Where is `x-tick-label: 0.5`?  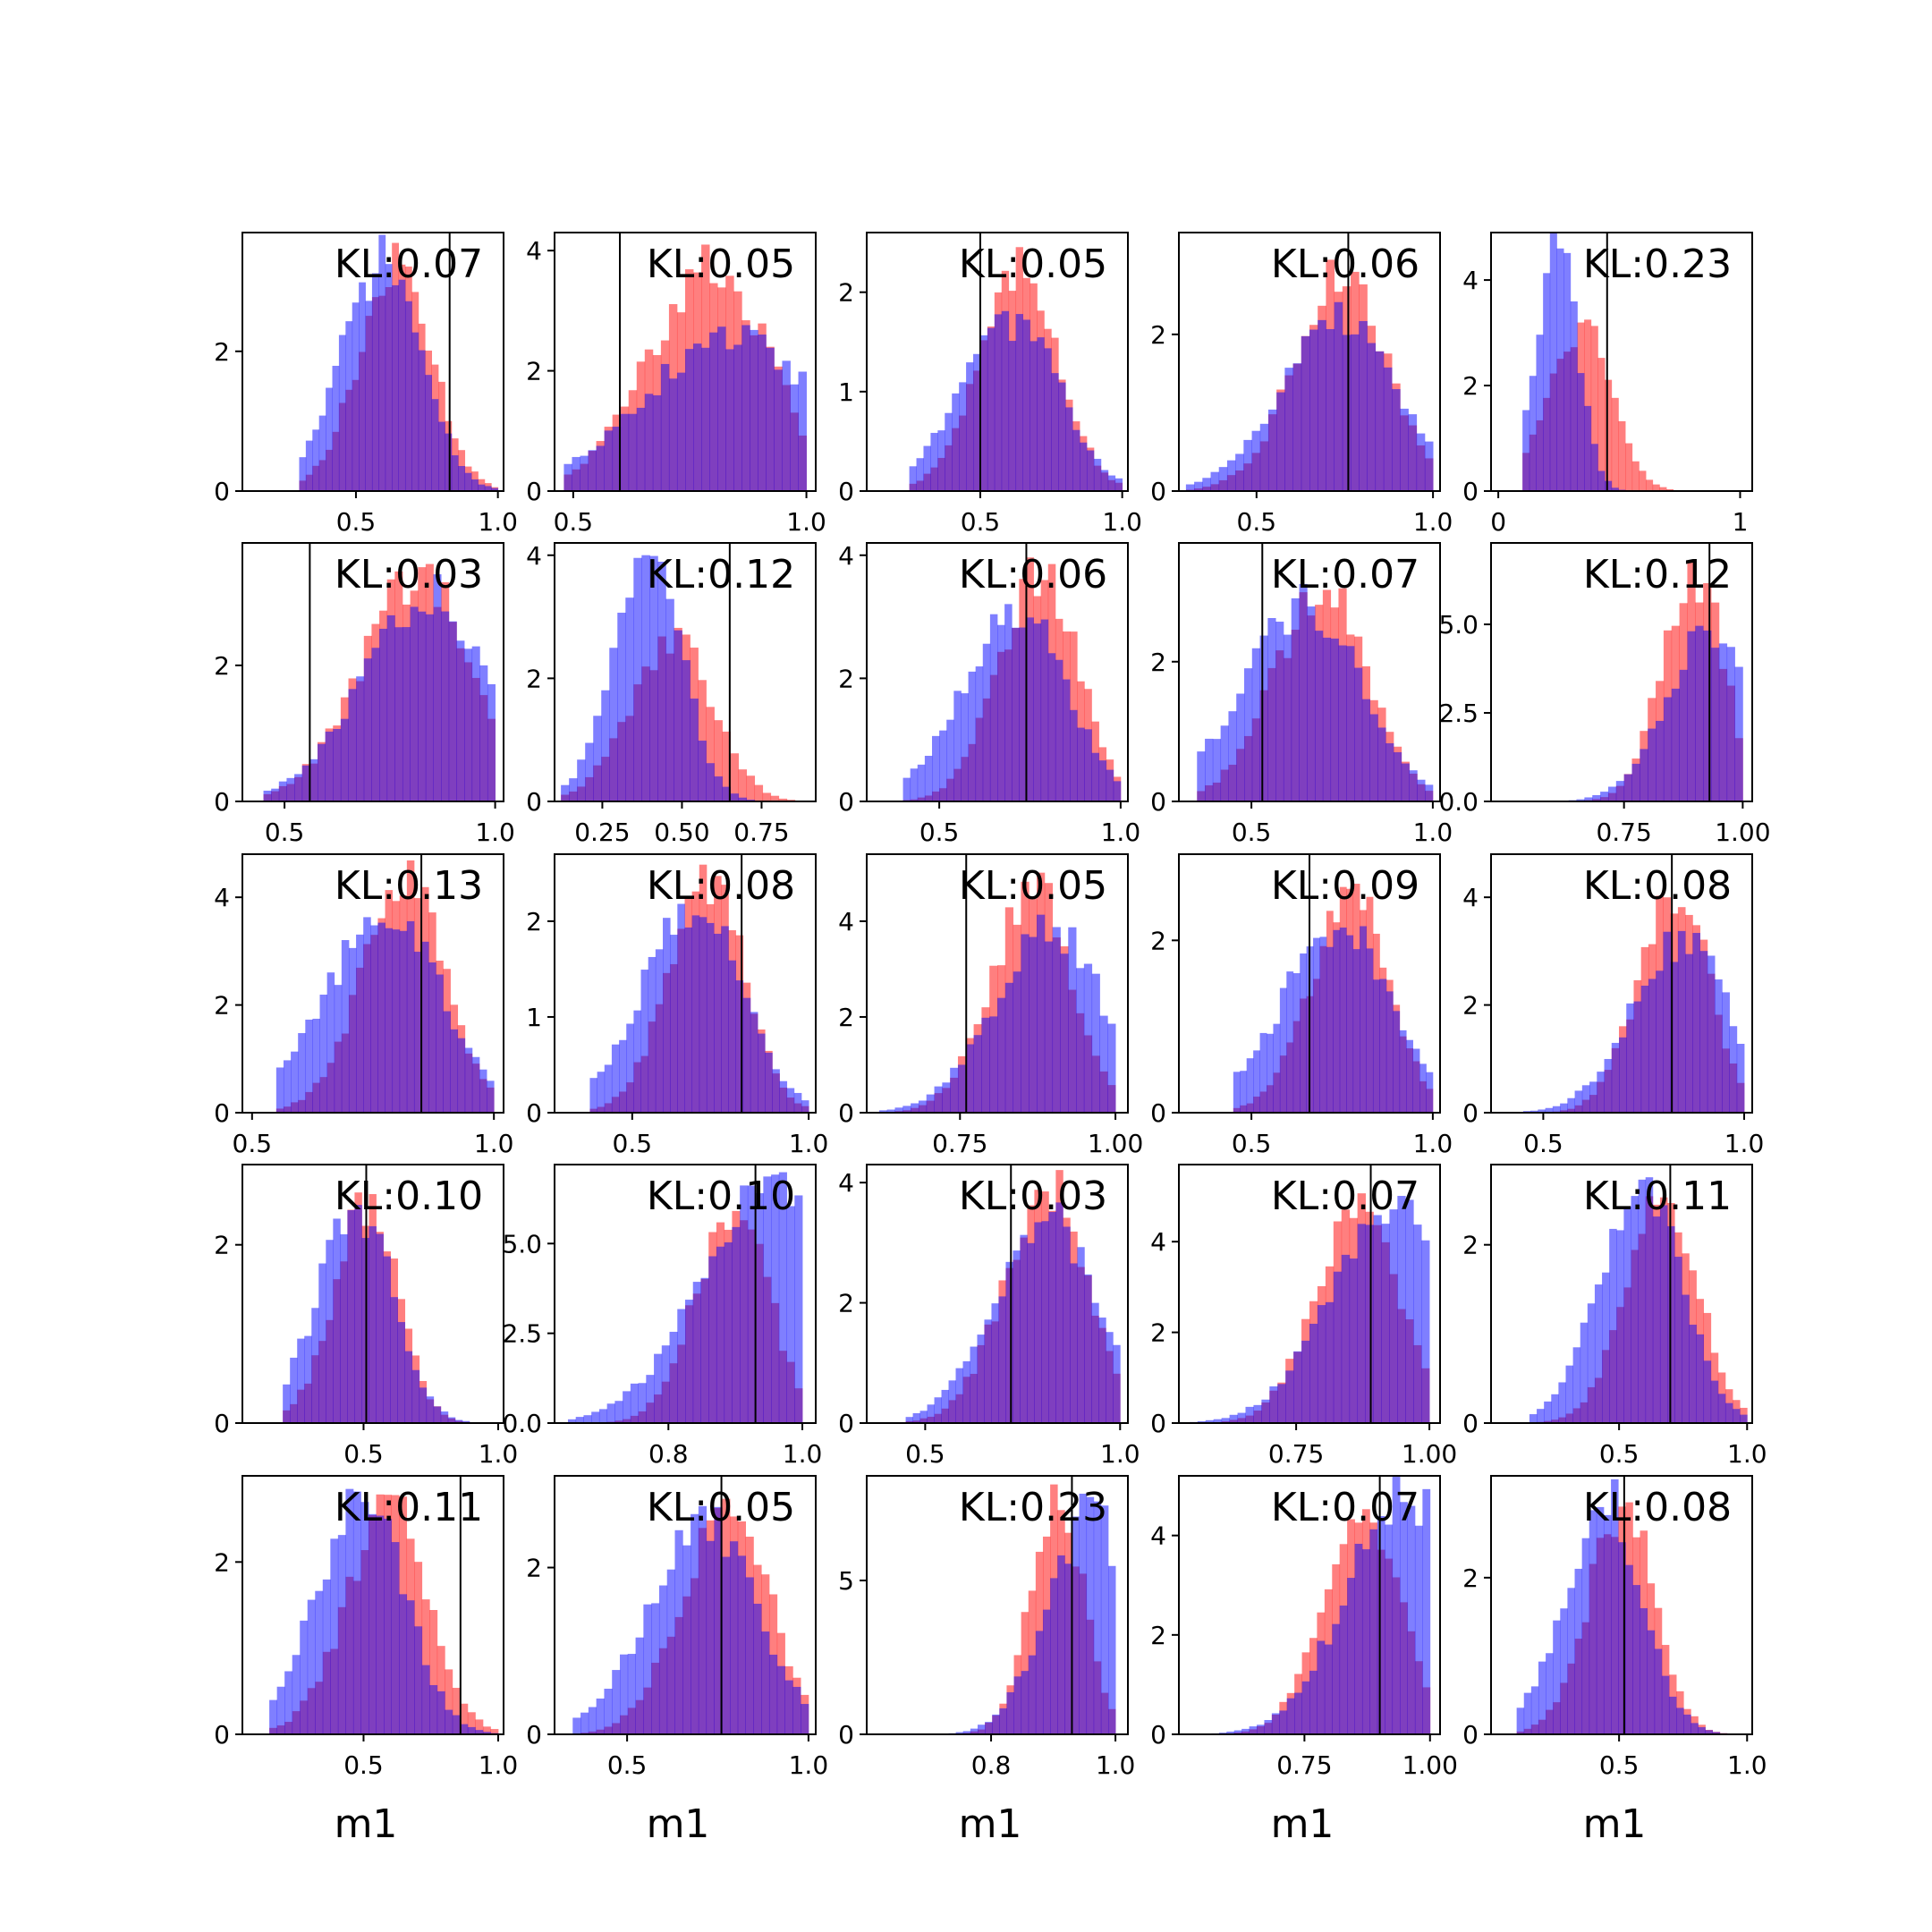 x-tick-label: 0.5 is located at coordinates (633, 1143).